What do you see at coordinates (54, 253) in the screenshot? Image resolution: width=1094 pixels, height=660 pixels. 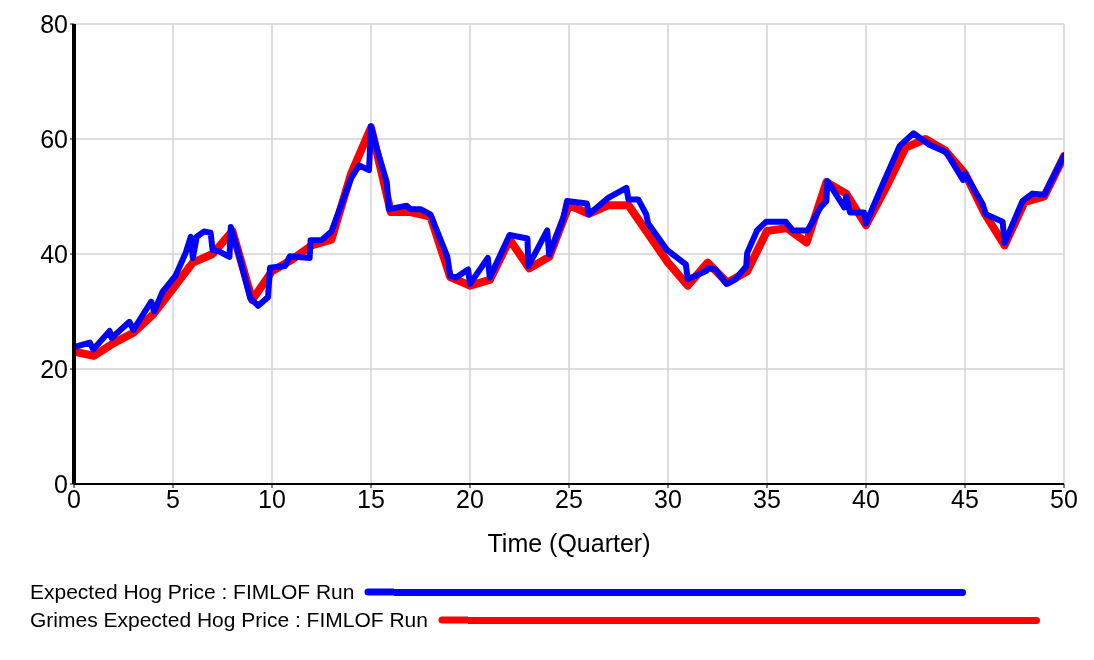 I see `y-tick-label: 40` at bounding box center [54, 253].